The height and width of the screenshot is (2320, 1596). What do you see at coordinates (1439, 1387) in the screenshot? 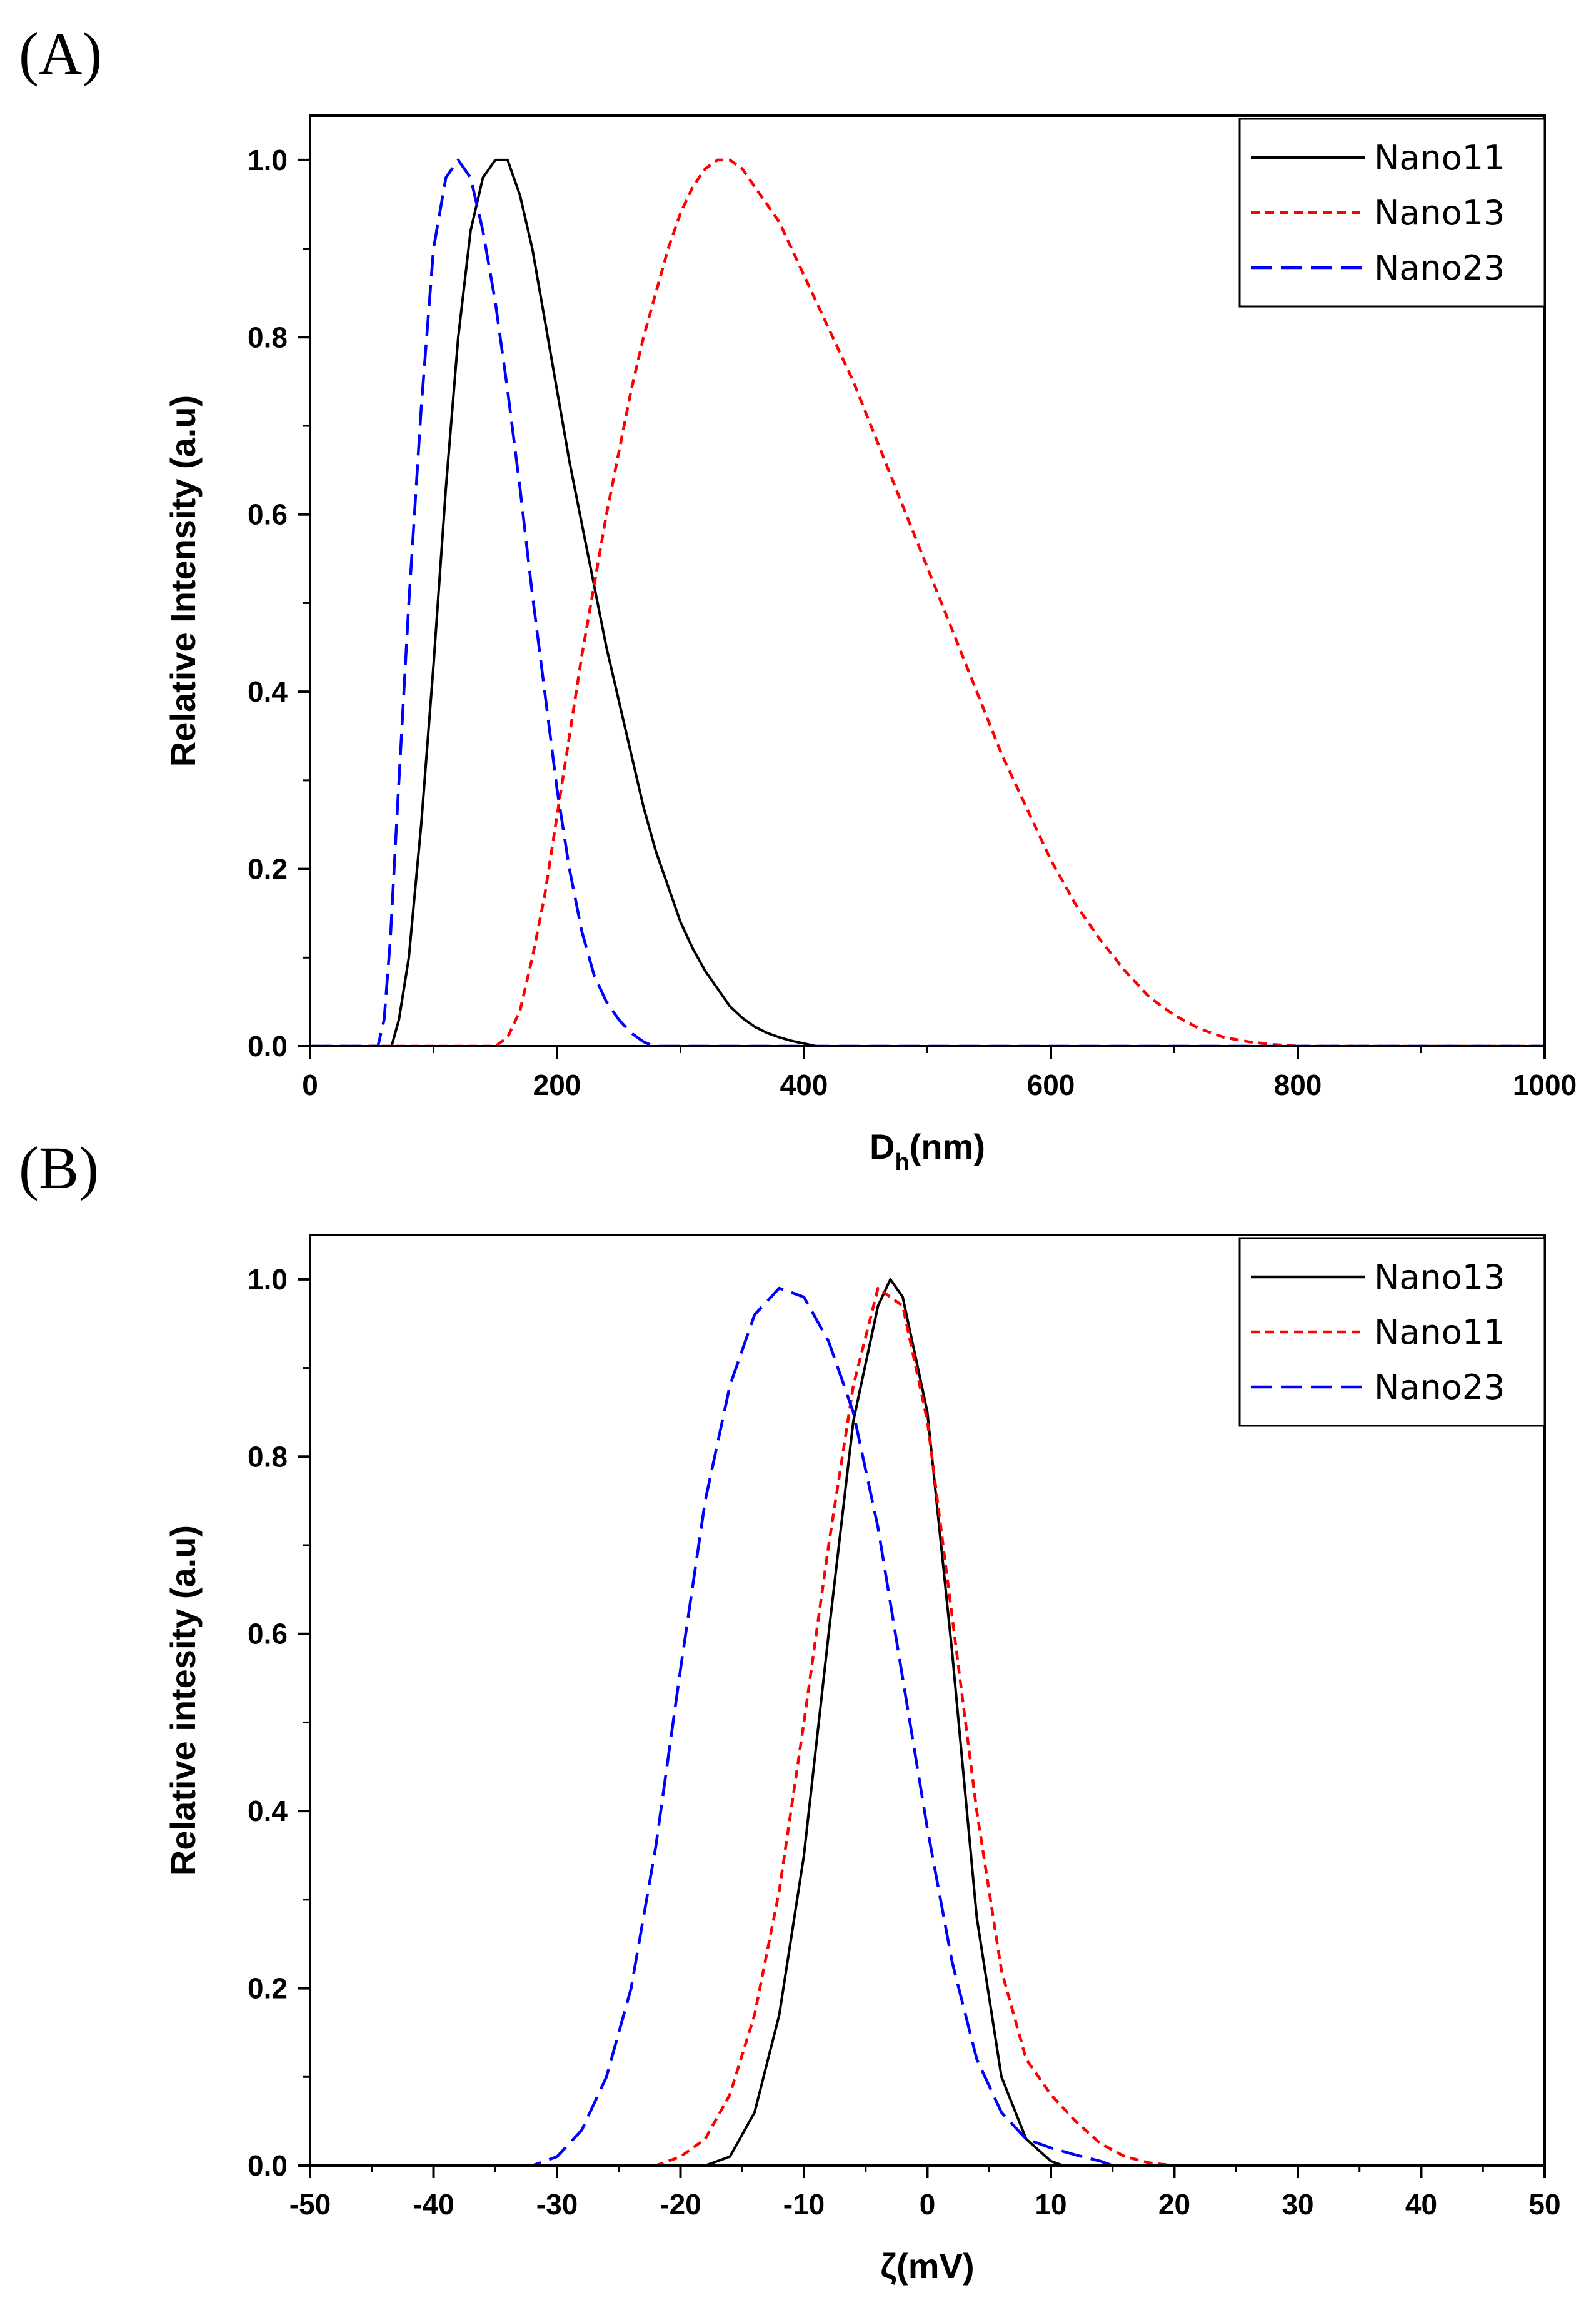
I see `chart1-legend-label-nano23: Nano23` at bounding box center [1439, 1387].